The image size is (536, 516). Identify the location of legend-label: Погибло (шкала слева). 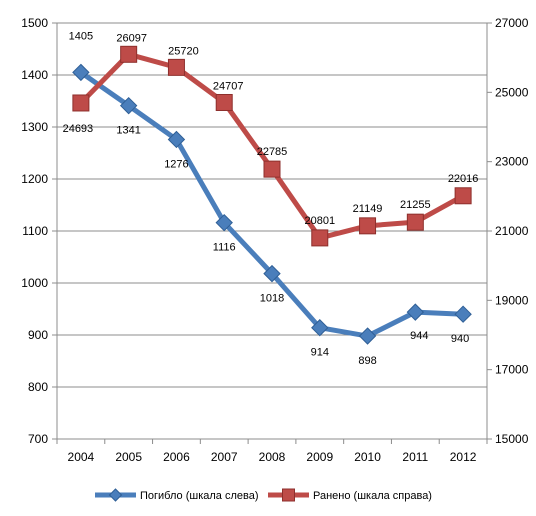
(199, 496).